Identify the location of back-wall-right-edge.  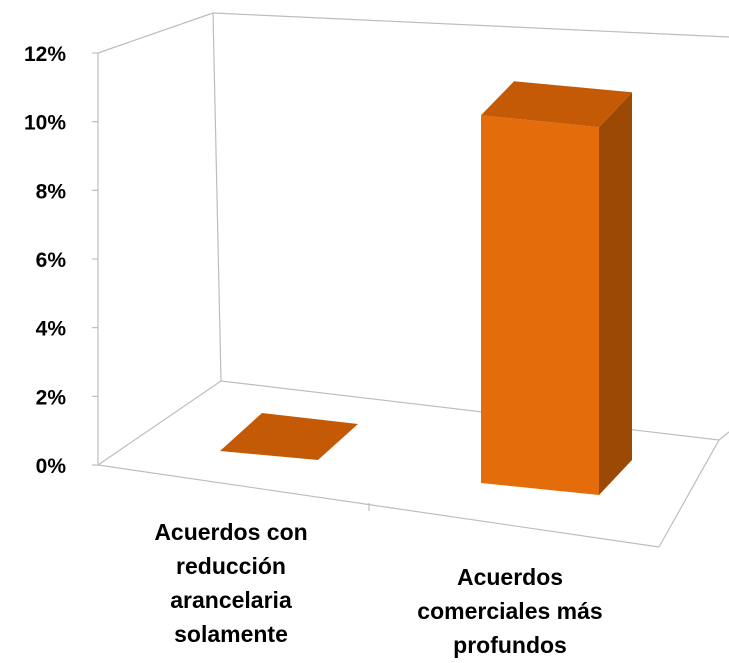
(723, 436).